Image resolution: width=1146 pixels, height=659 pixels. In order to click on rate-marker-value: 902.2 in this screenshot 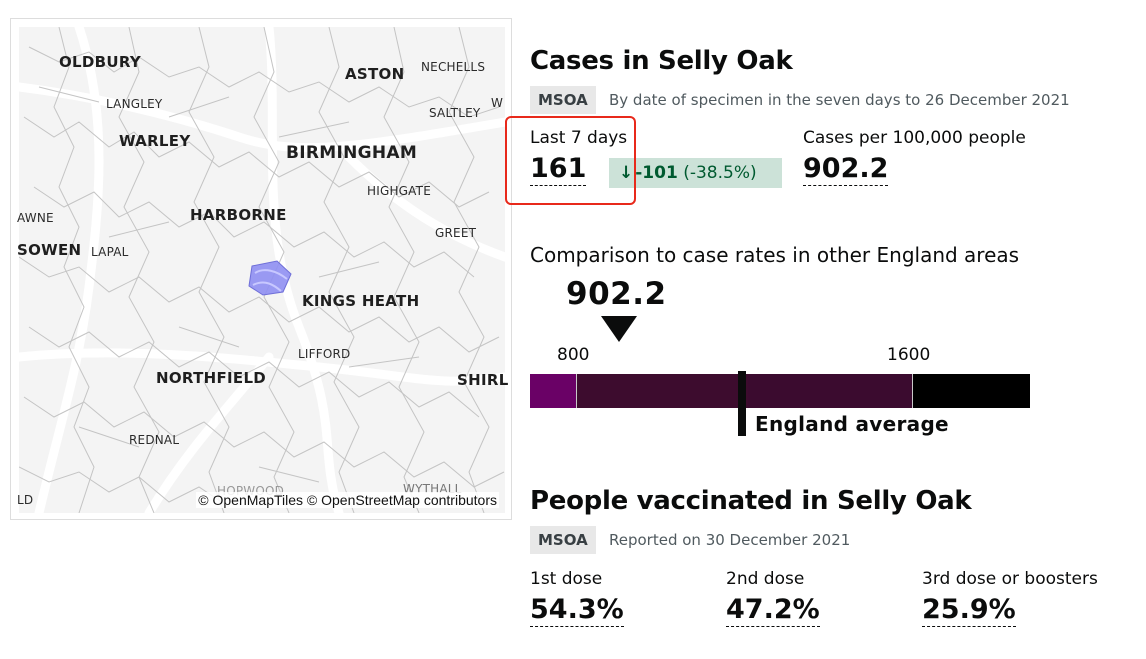, I will do `click(616, 294)`.